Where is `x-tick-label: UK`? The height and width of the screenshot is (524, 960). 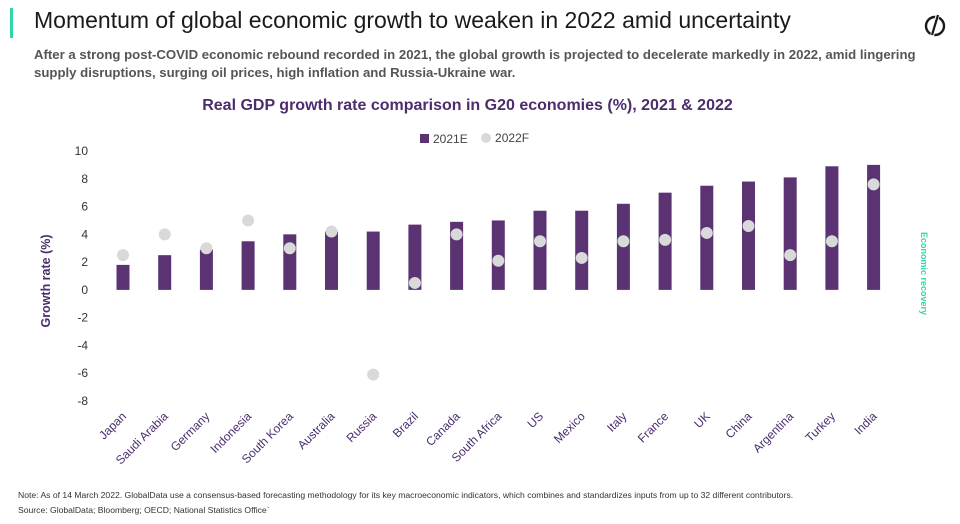 x-tick-label: UK is located at coordinates (702, 420).